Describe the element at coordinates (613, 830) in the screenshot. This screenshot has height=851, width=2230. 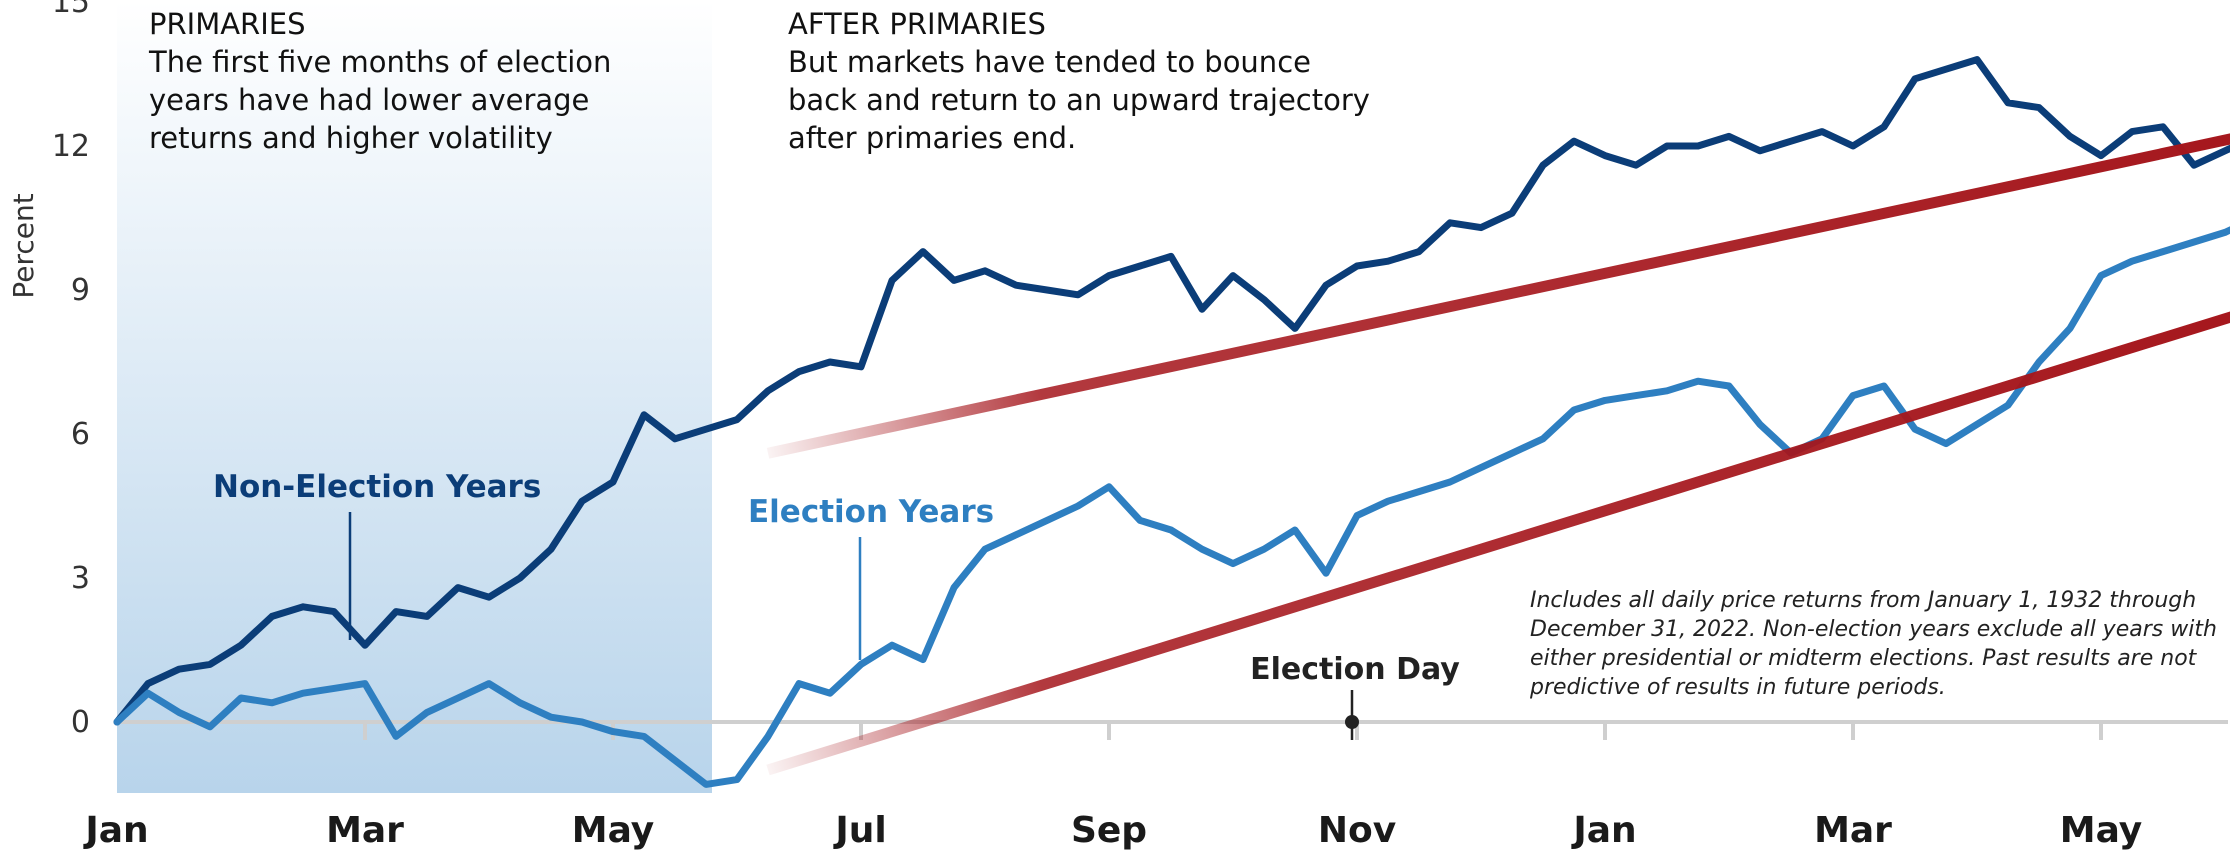
I see `x-tick-label-2: May` at that location.